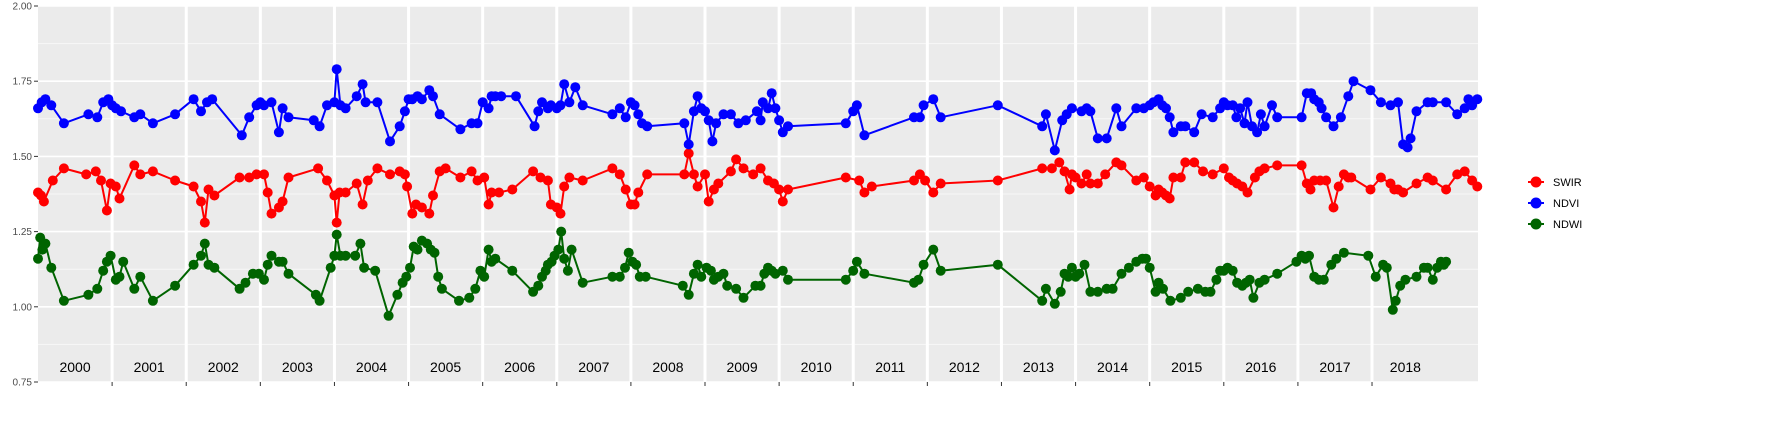  I want to click on year-label: 2004, so click(371, 367).